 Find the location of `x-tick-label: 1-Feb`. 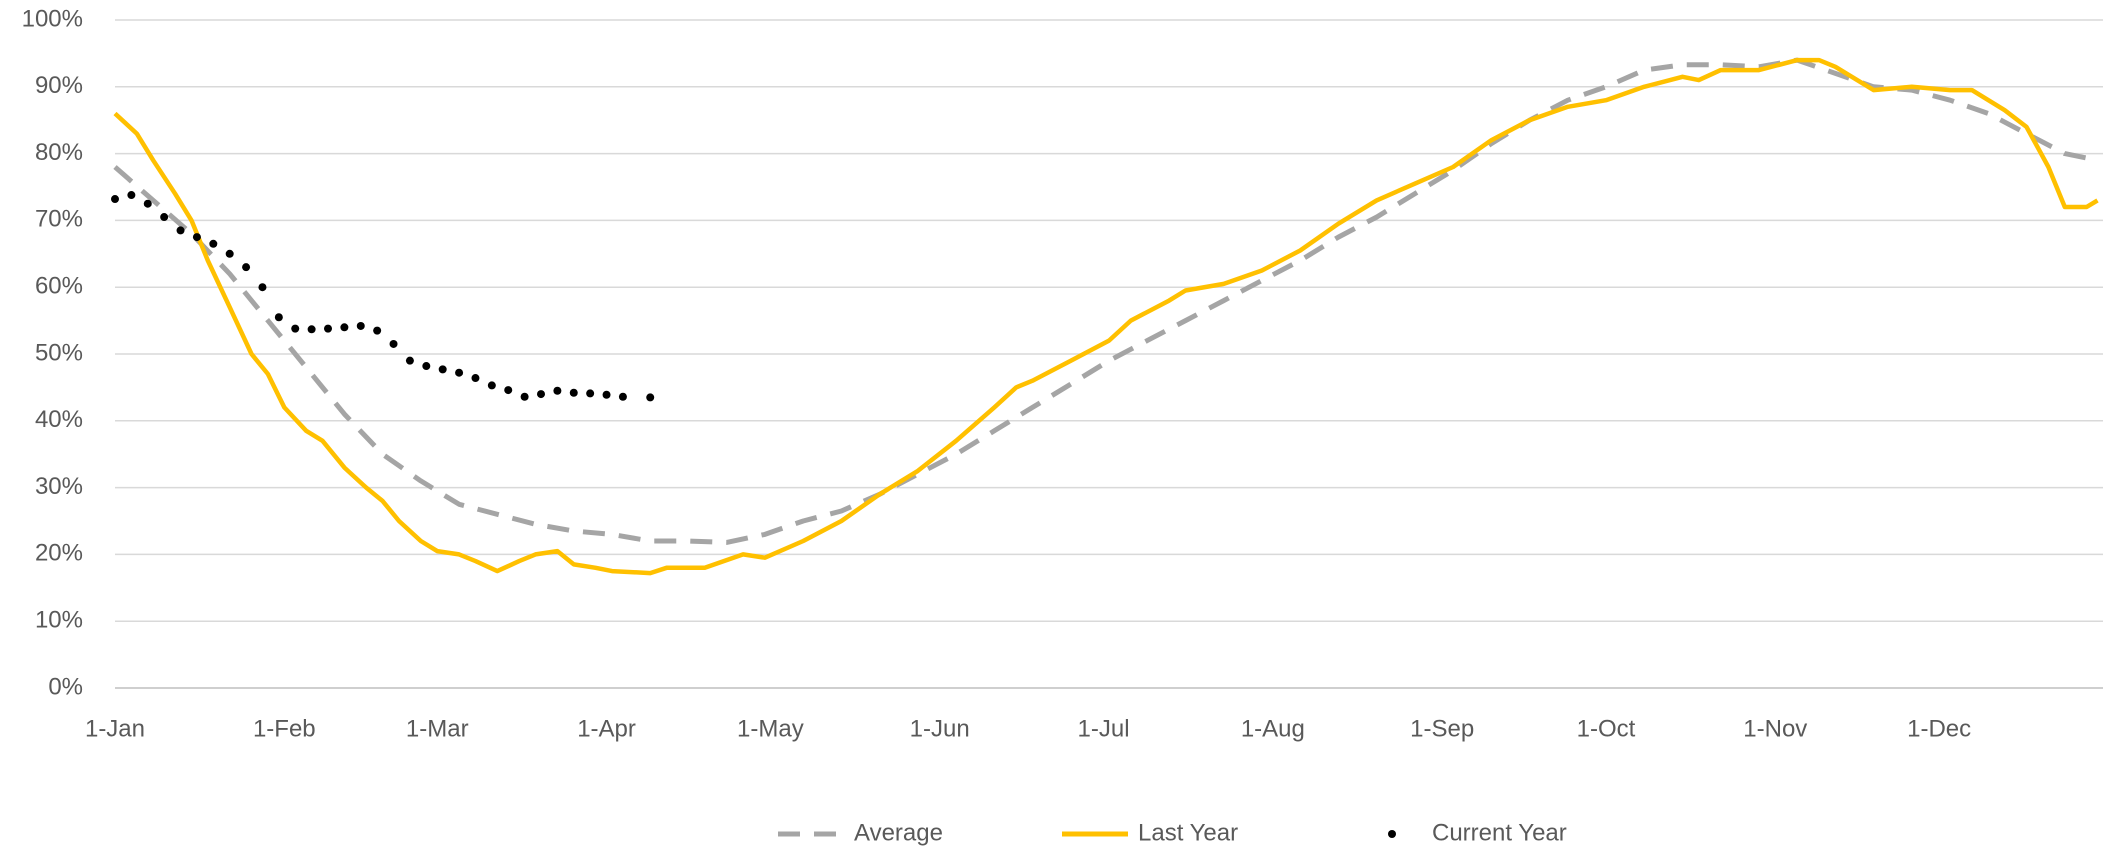

x-tick-label: 1-Feb is located at coordinates (284, 728).